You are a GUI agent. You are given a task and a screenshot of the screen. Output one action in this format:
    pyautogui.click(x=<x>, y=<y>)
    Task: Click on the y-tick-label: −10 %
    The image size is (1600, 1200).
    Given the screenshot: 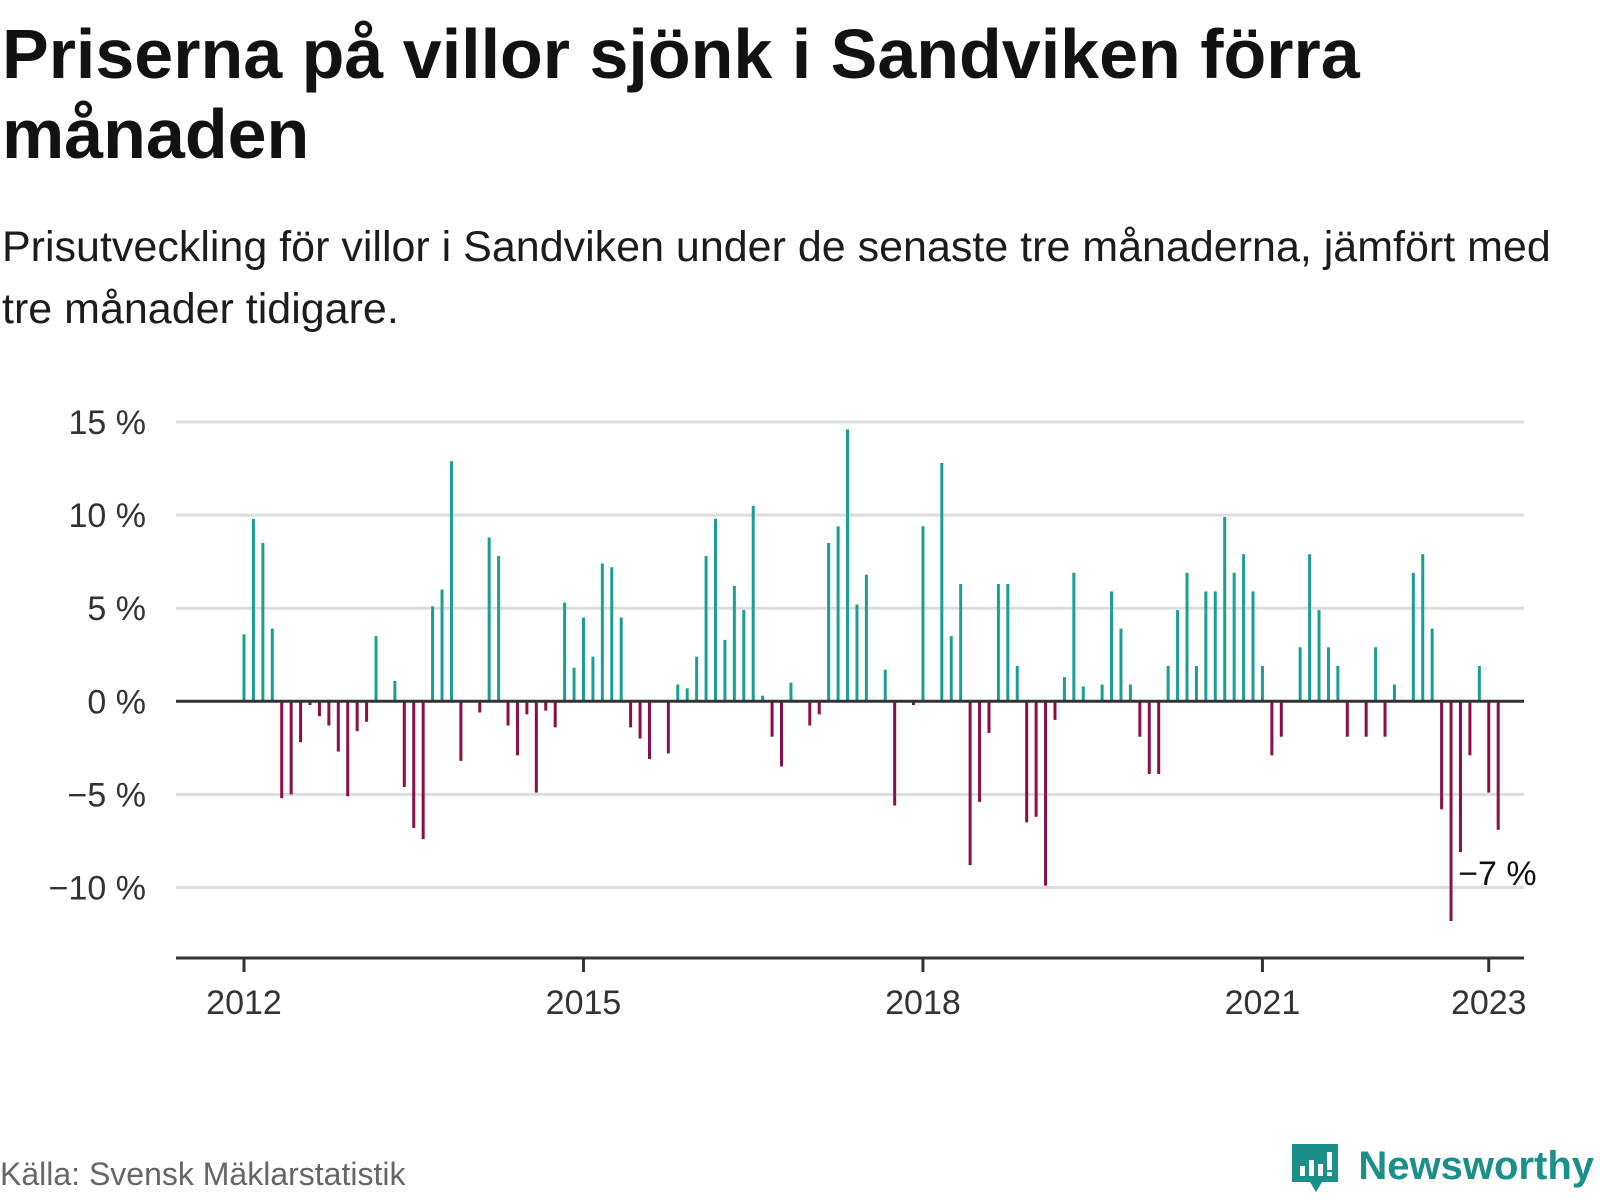 What is the action you would take?
    pyautogui.click(x=97, y=889)
    